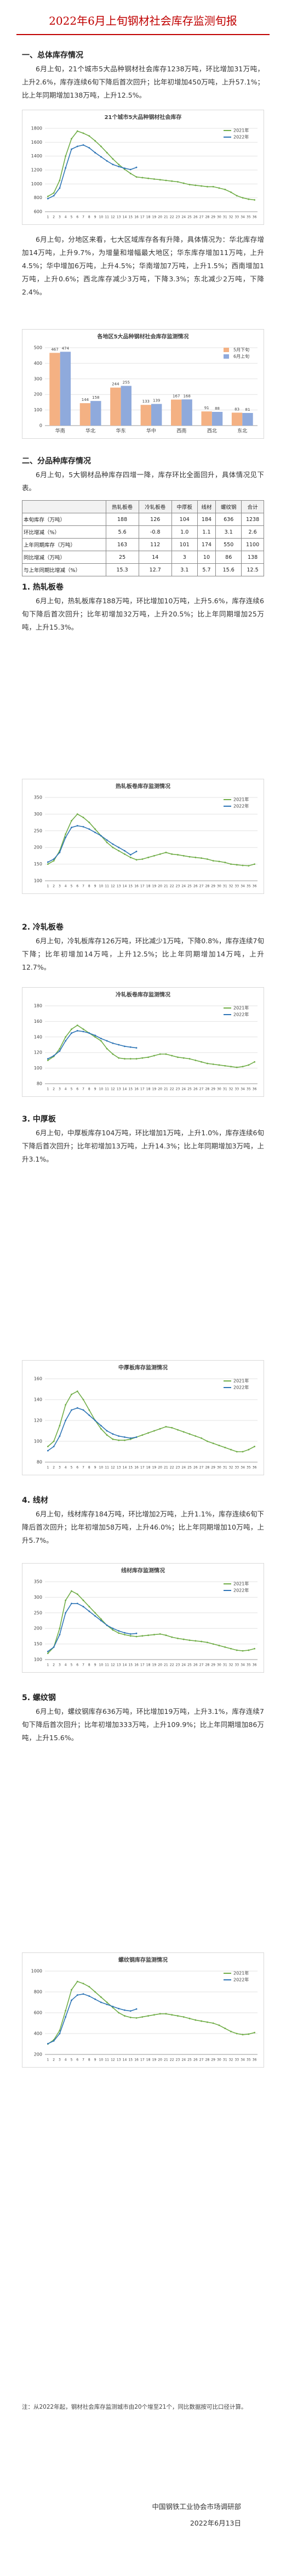  Describe the element at coordinates (189, 1665) in the screenshot. I see `x-tick-label: 25` at that location.